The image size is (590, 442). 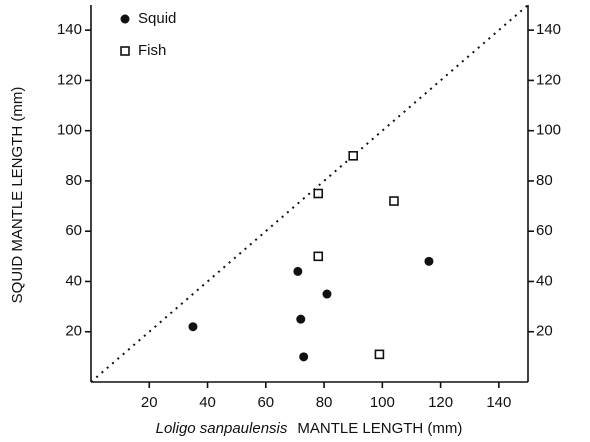 What do you see at coordinates (222, 428) in the screenshot?
I see `x-axis-label-italic: Loligo sanpaulensis` at bounding box center [222, 428].